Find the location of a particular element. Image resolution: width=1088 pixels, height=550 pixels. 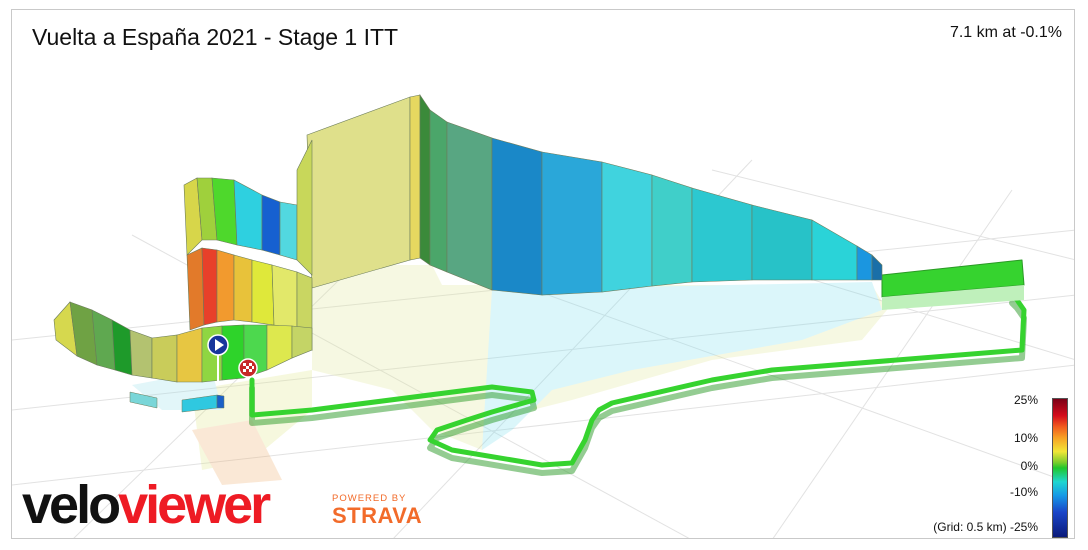

checkered-flag-icon is located at coordinates (248, 367).